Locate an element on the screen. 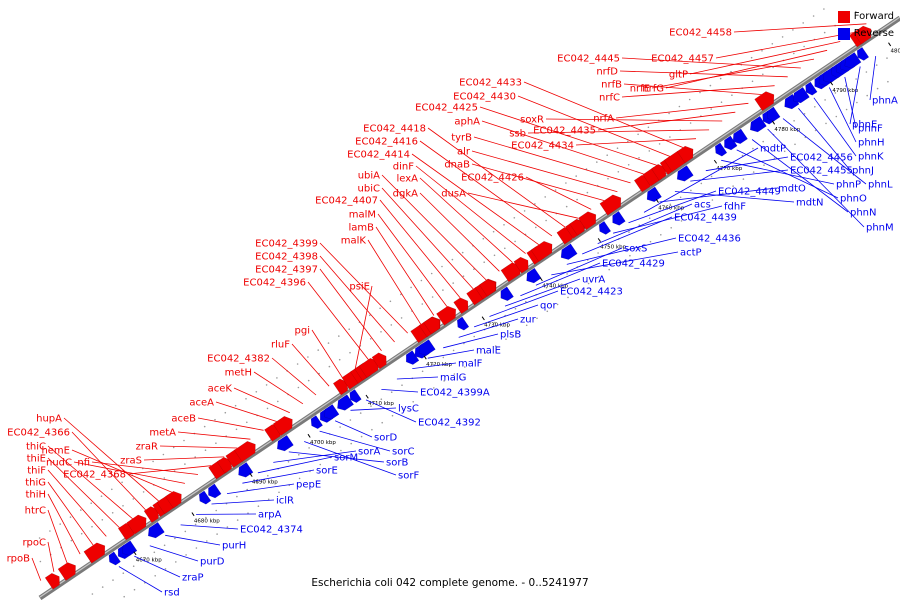  legend-forward: Forward is located at coordinates (865, 16).